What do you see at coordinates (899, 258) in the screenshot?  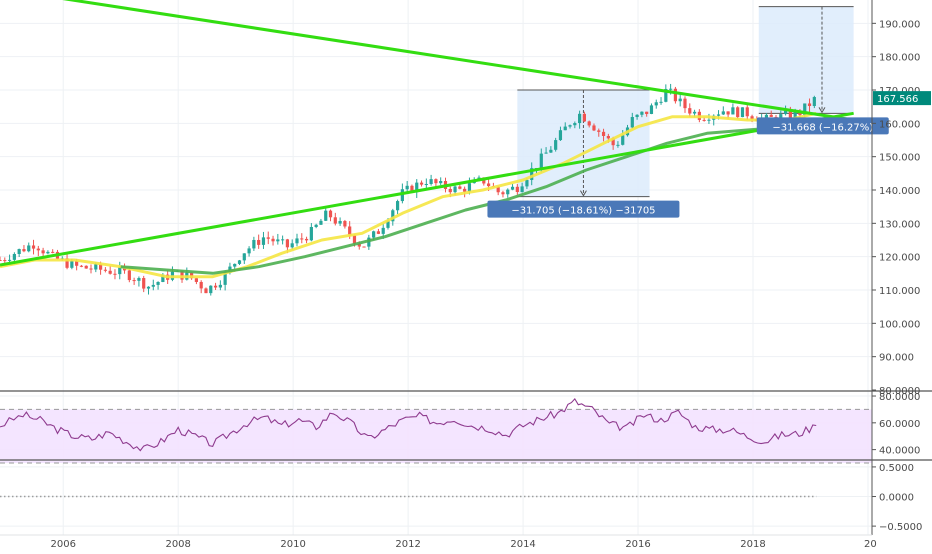 I see `price-axis-label: 120.000` at bounding box center [899, 258].